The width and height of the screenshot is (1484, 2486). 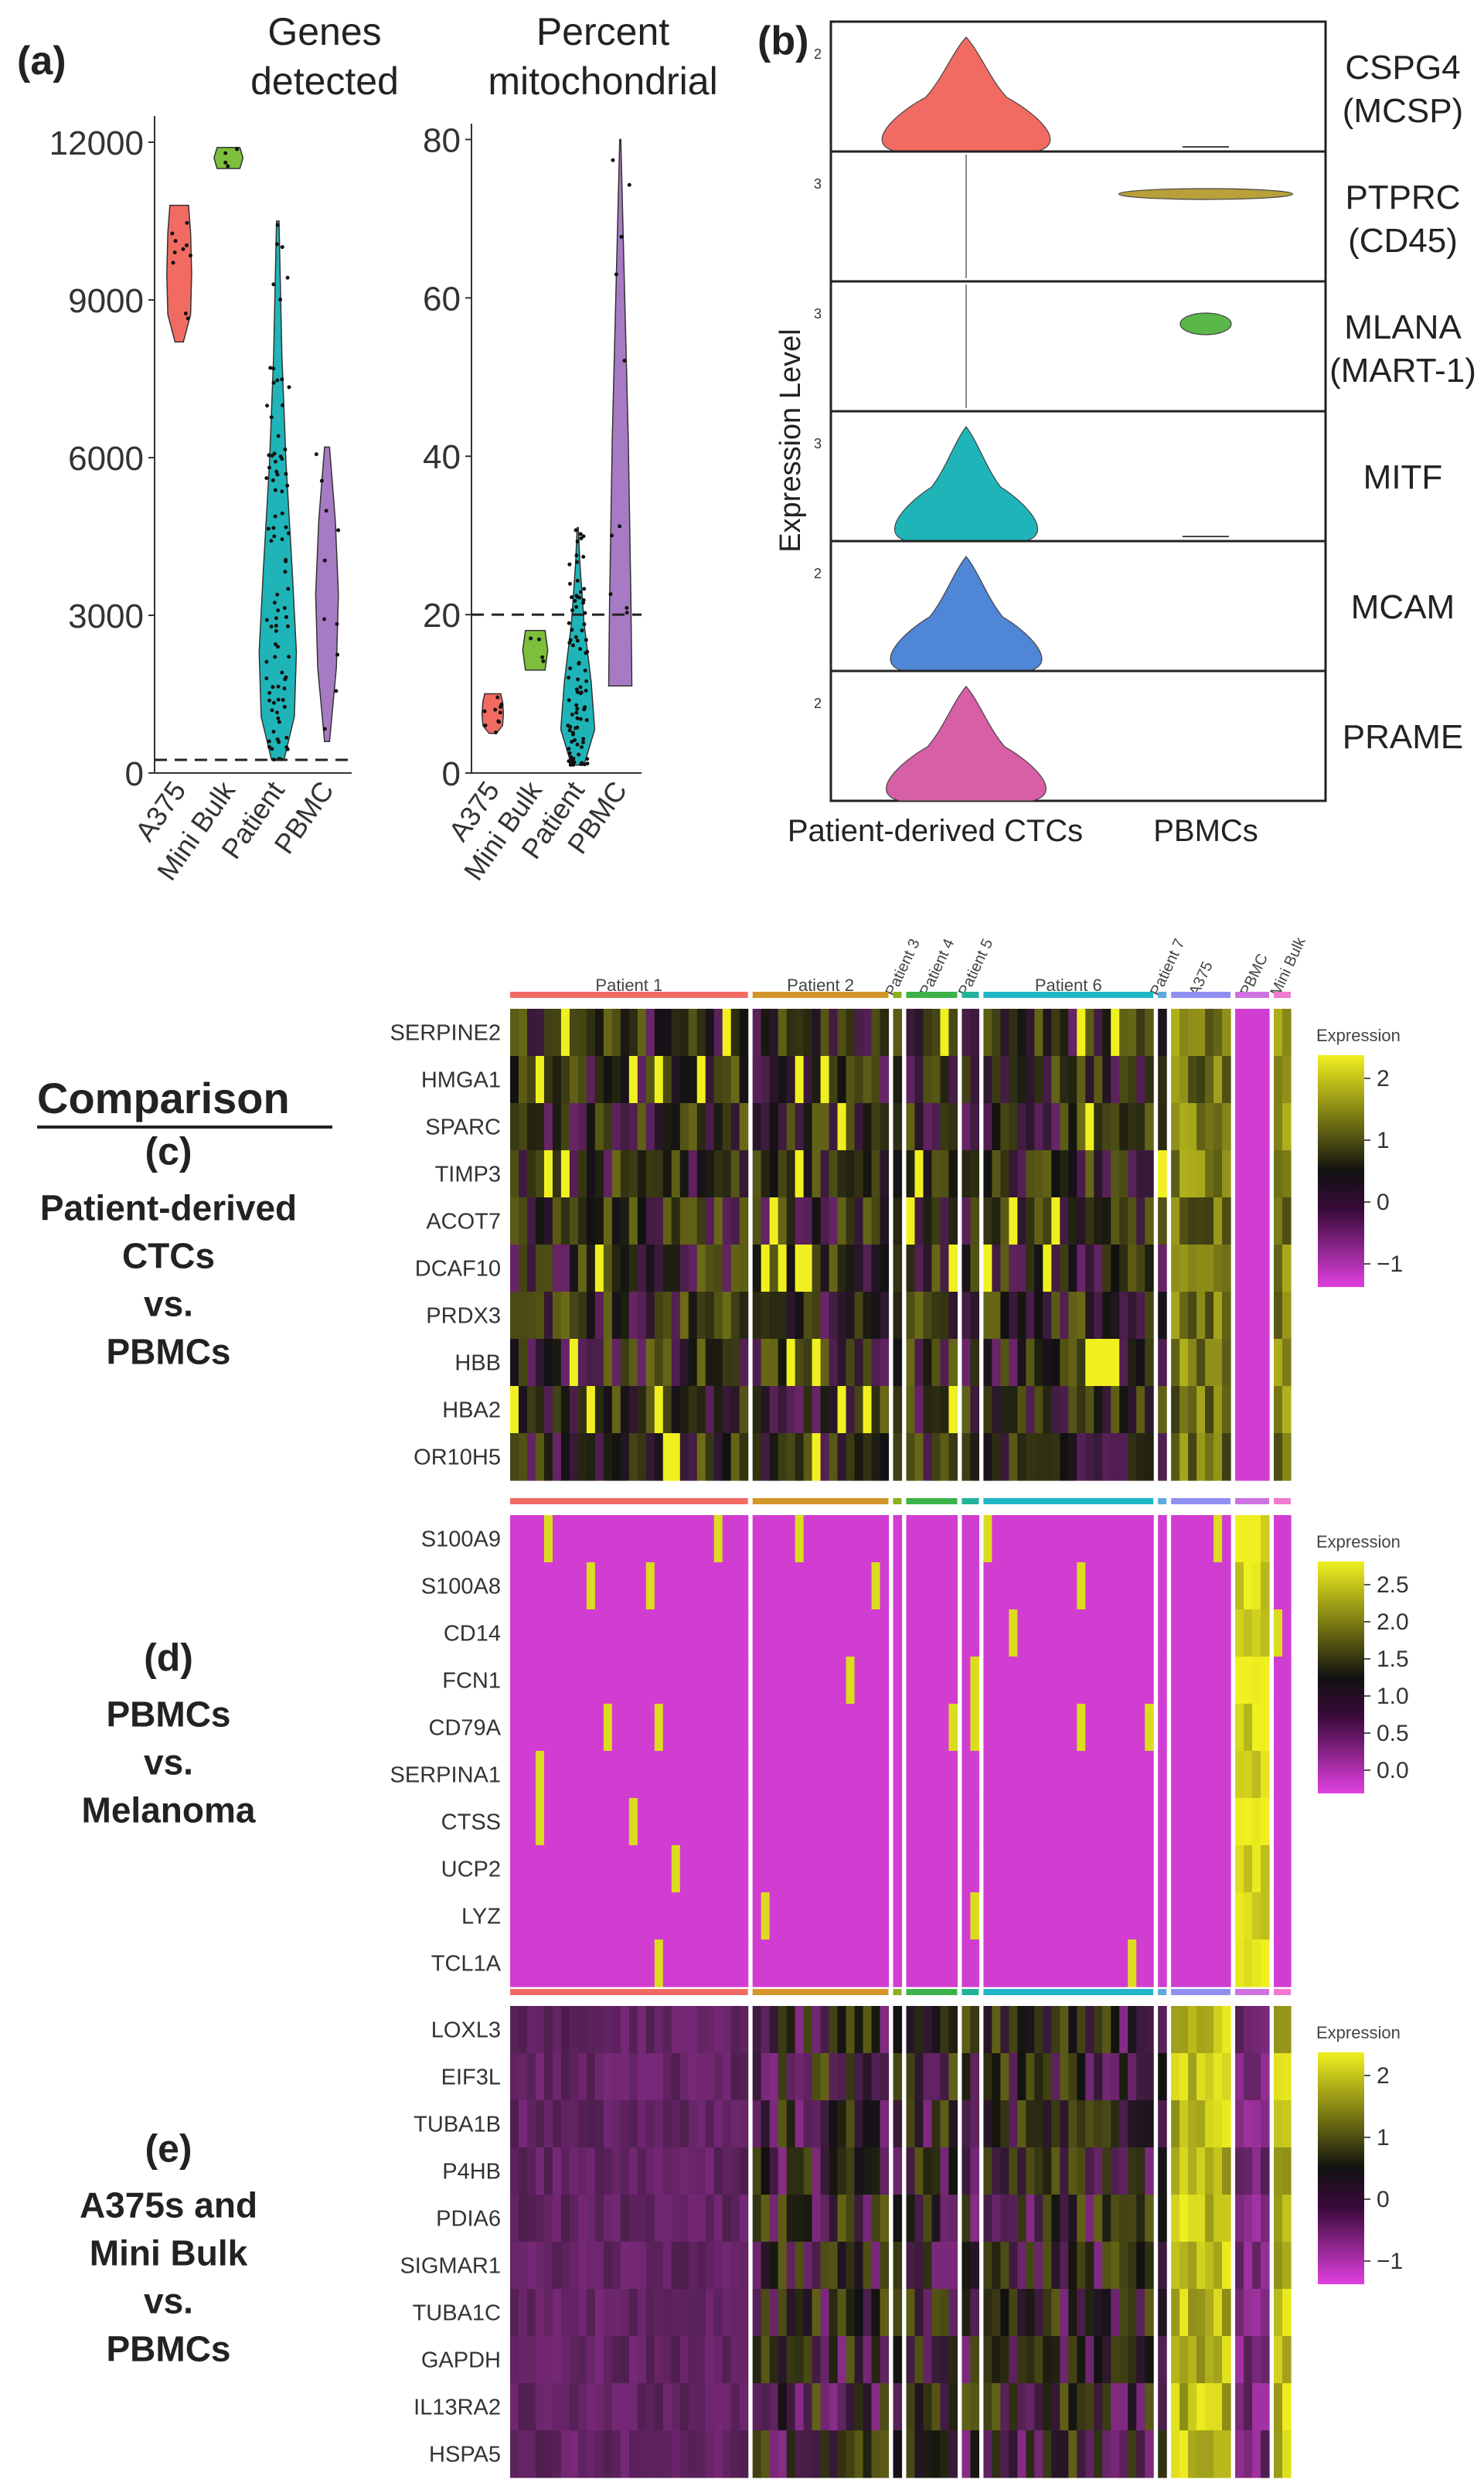 What do you see at coordinates (1252, 1992) in the screenshot?
I see `group-bar-pbmc` at bounding box center [1252, 1992].